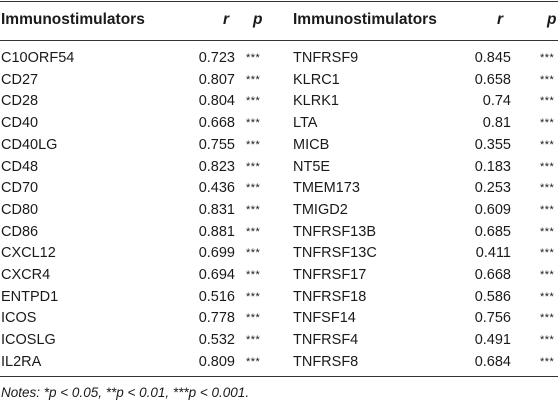 The width and height of the screenshot is (558, 407). What do you see at coordinates (492, 275) in the screenshot?
I see `row-right-r: 0.668` at bounding box center [492, 275].